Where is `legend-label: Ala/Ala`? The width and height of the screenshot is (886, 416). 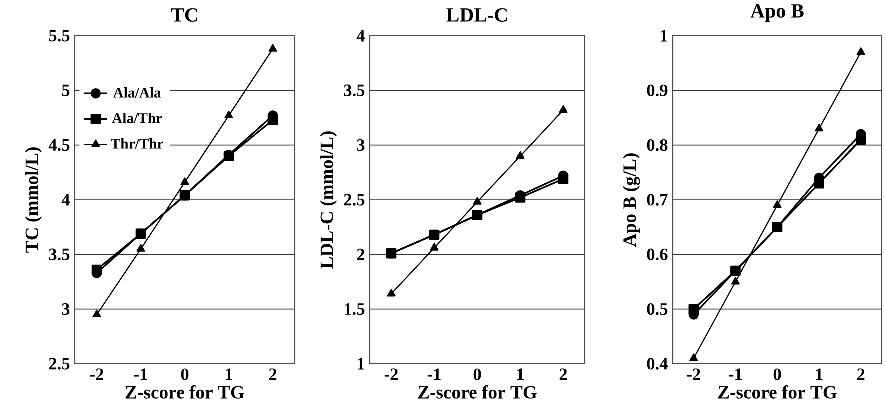 legend-label: Ala/Ala is located at coordinates (137, 93).